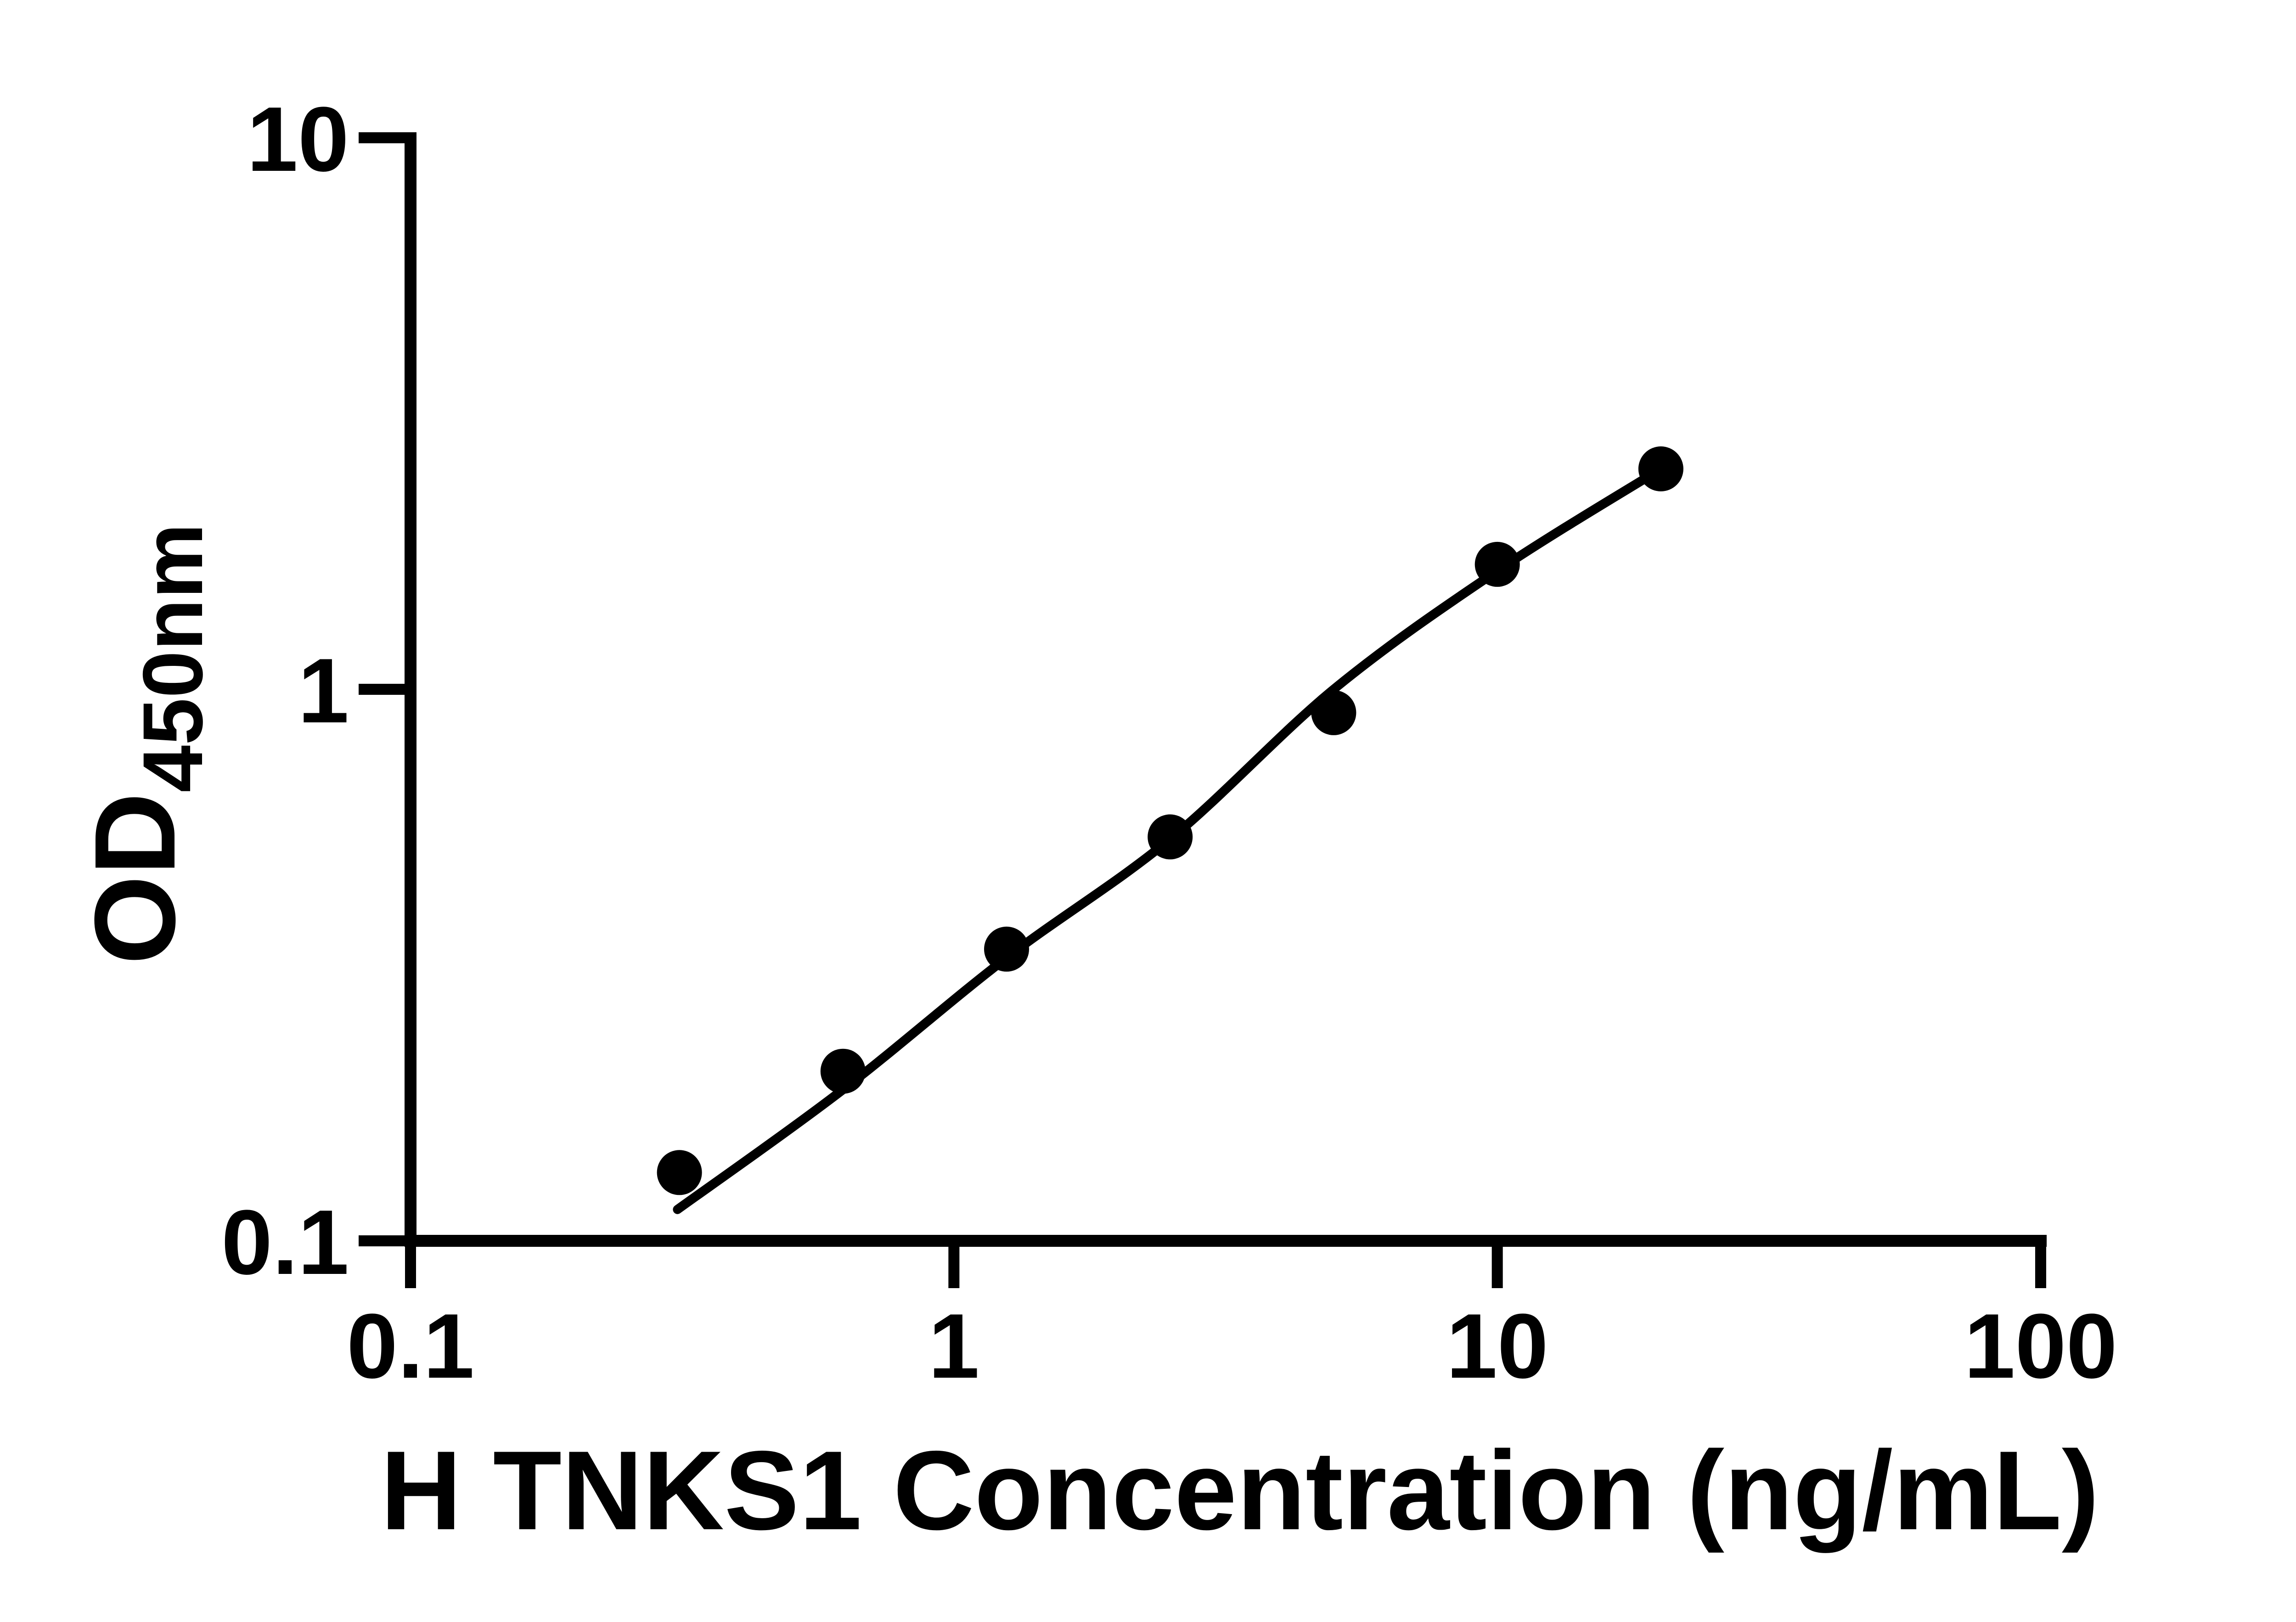 The height and width of the screenshot is (1622, 2296). Describe the element at coordinates (954, 1346) in the screenshot. I see `x-tick-label-1: 1` at that location.